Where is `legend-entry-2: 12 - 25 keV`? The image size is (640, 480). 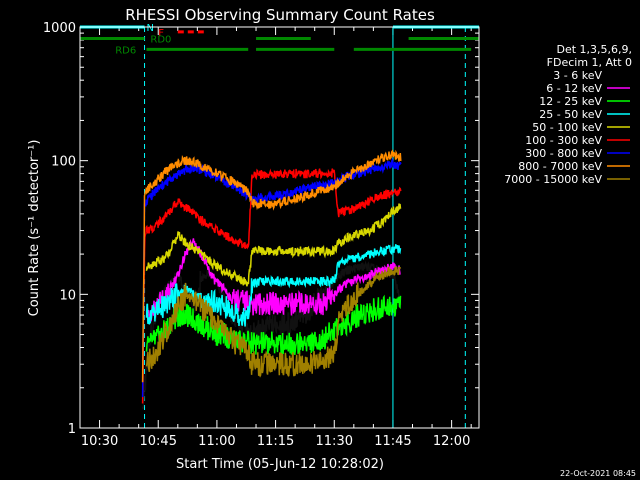 legend-entry-2: 12 - 25 keV is located at coordinates (570, 101).